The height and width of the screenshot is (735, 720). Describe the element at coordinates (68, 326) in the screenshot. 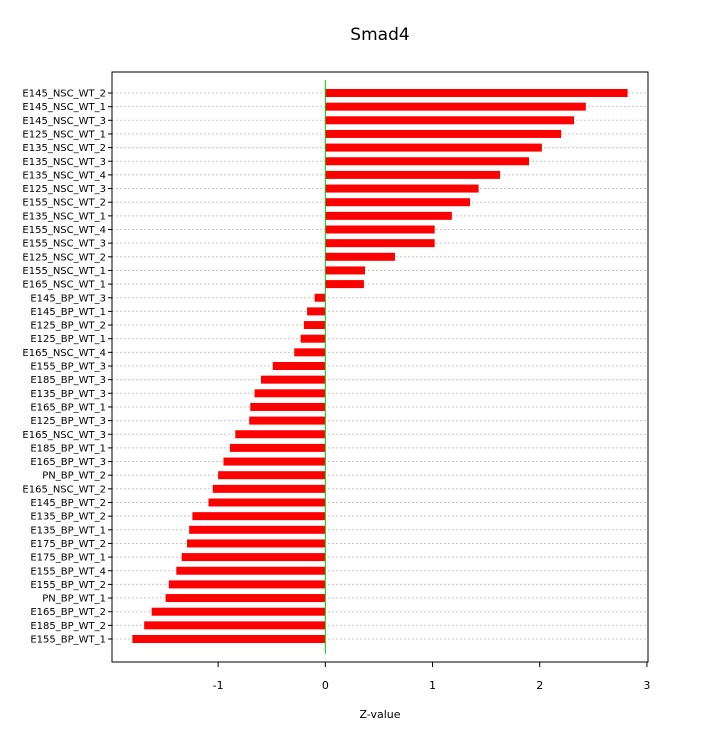

I see `y-tick-label: E125_BP_WT_2` at that location.